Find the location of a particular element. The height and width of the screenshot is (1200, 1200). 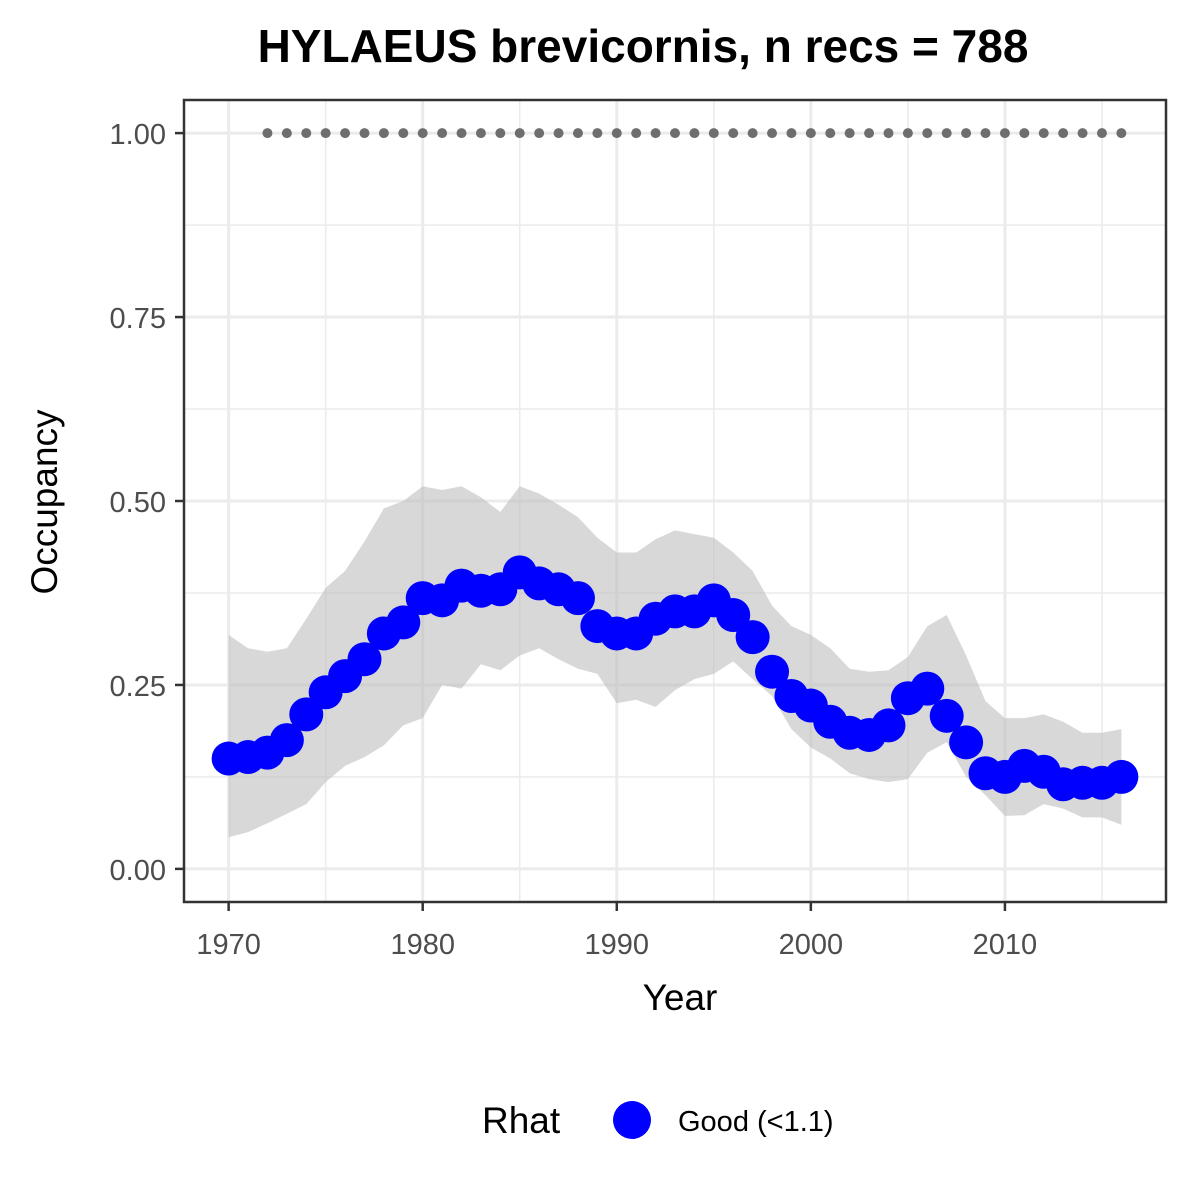

legend-label-good: Good (<1.1) is located at coordinates (756, 1122).